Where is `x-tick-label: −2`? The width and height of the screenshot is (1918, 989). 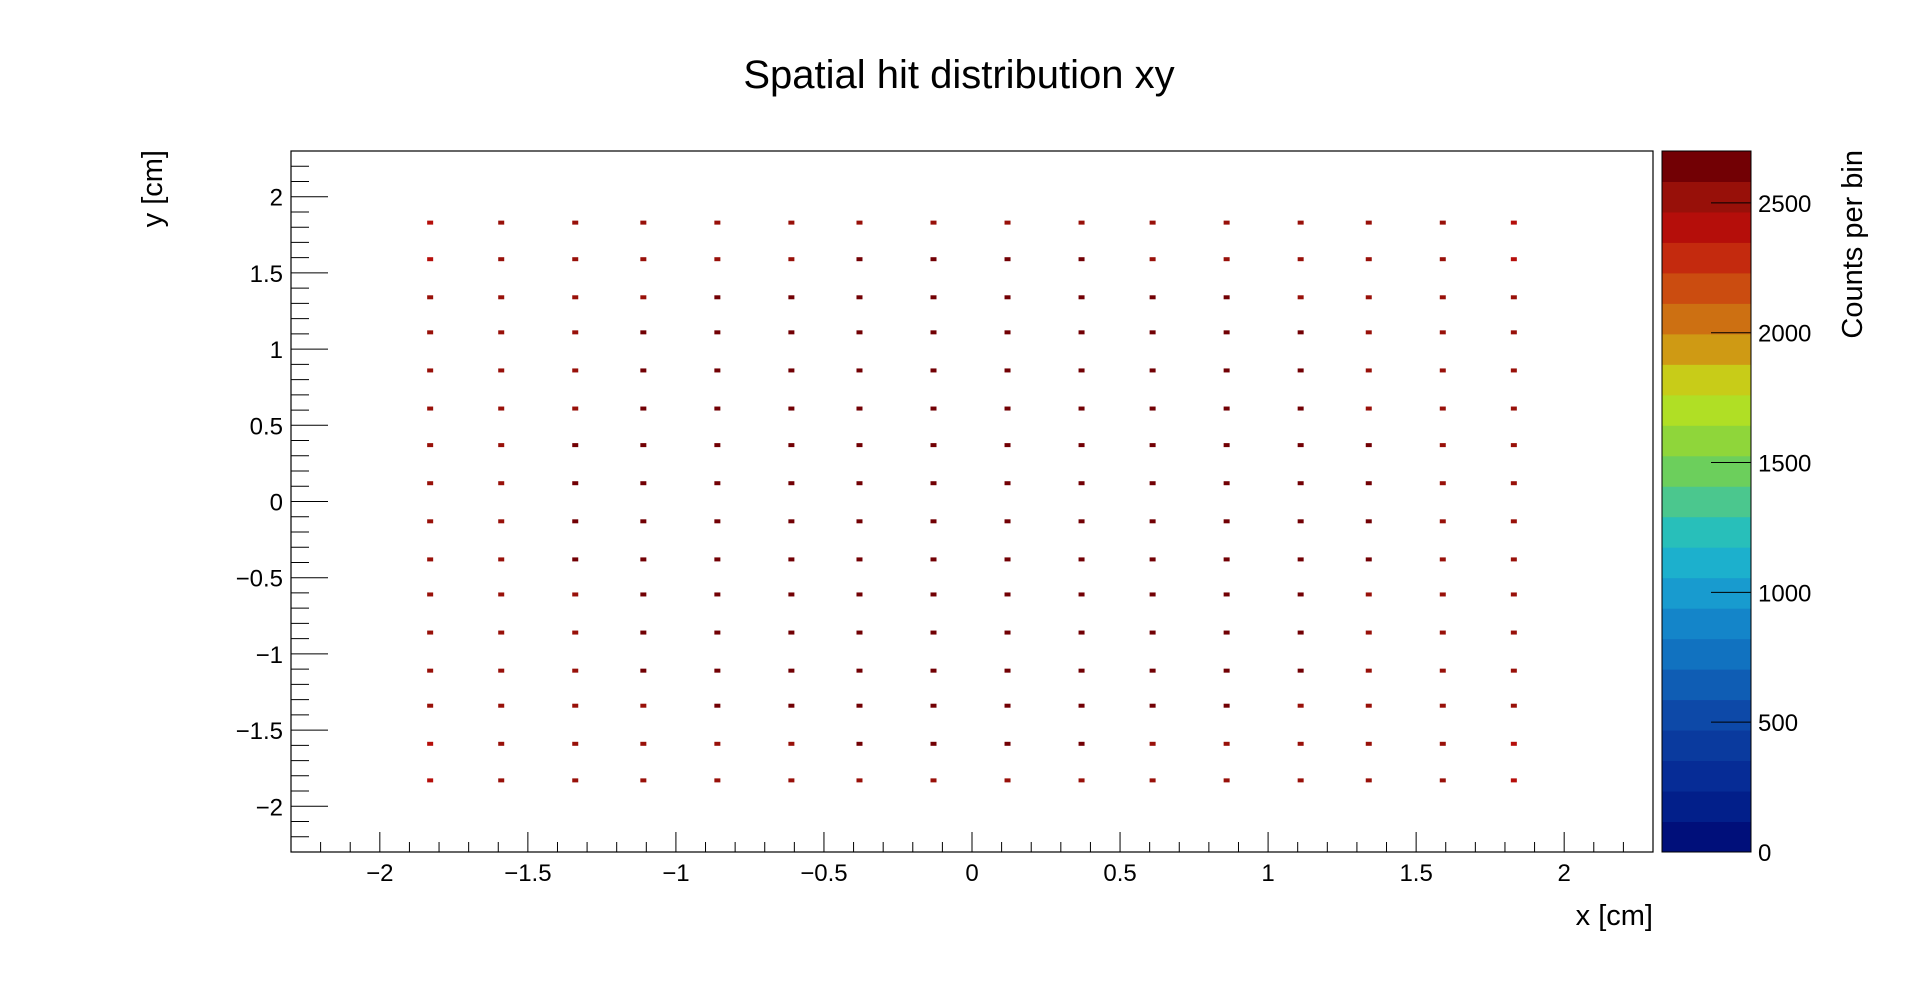 x-tick-label: −2 is located at coordinates (379, 873).